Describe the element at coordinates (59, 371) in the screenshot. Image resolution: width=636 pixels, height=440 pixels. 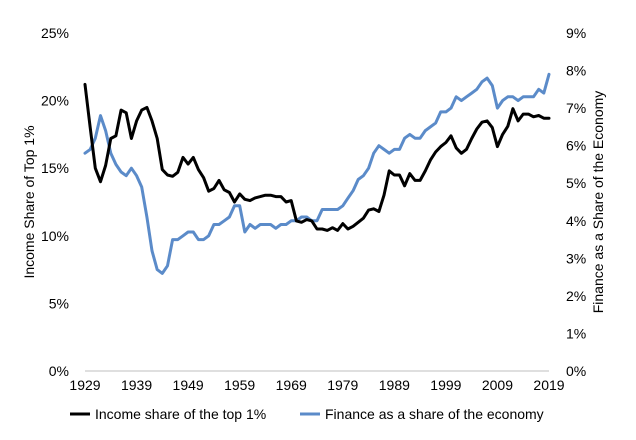
I see `left-y-tick-label: 0%` at that location.